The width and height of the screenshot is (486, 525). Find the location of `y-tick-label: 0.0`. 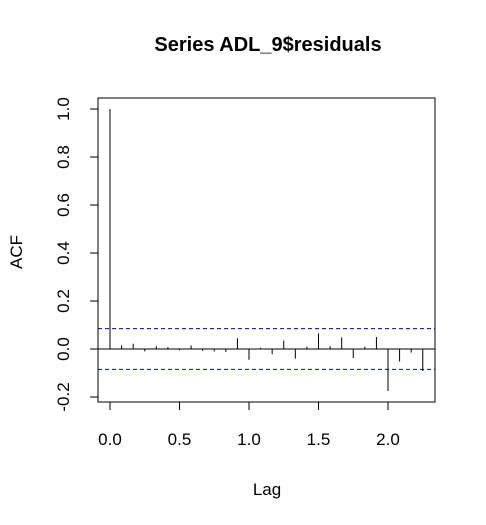

y-tick-label: 0.0 is located at coordinates (63, 349).